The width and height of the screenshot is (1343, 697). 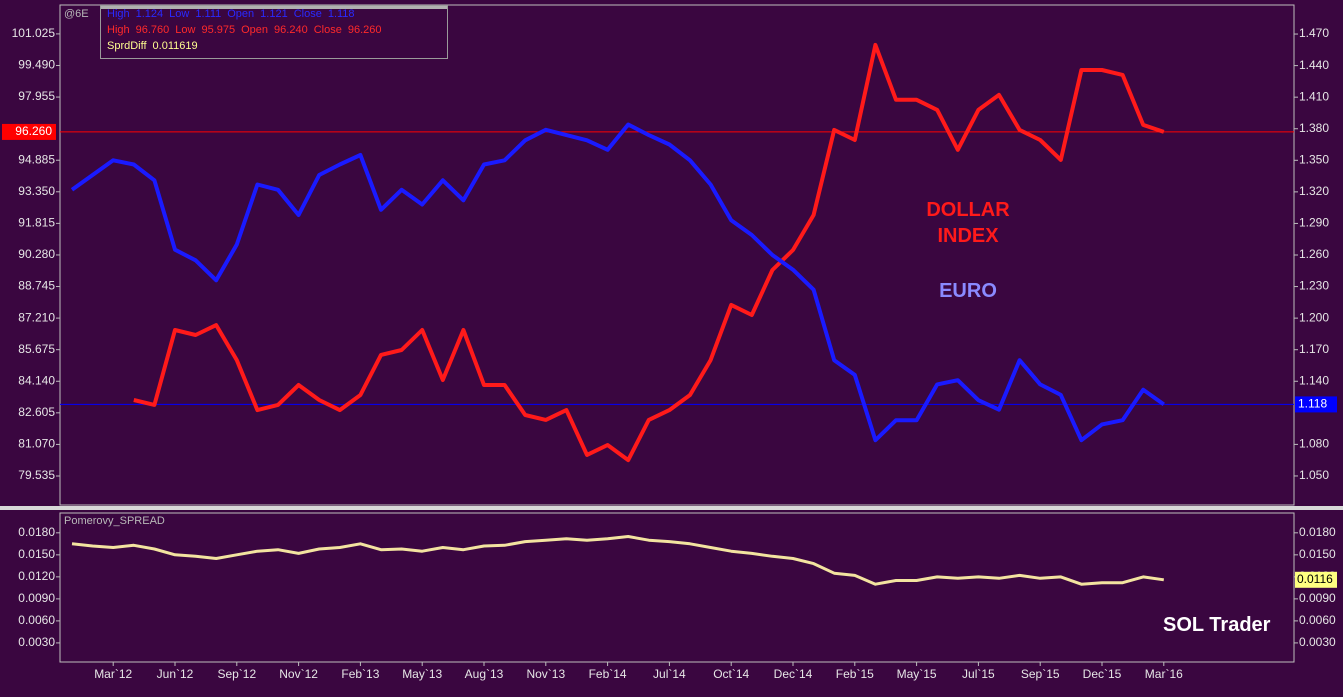 I want to click on info-text: 96.260, so click(x=364, y=30).